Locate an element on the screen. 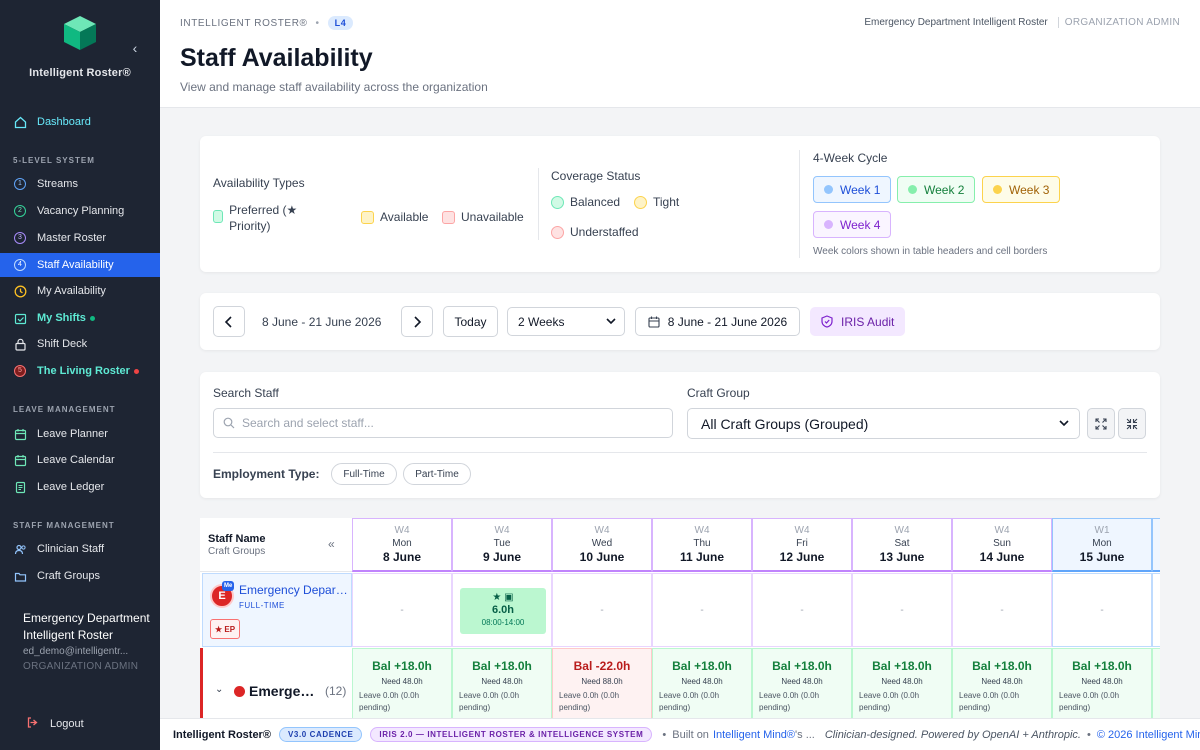 This screenshot has width=1200, height=750. day-date: 10 June is located at coordinates (602, 557).